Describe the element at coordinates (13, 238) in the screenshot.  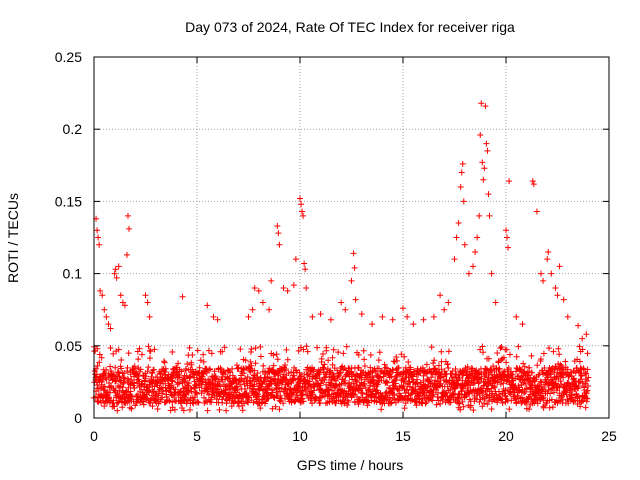
I see `y-axis-label: ROTI / TECUs` at that location.